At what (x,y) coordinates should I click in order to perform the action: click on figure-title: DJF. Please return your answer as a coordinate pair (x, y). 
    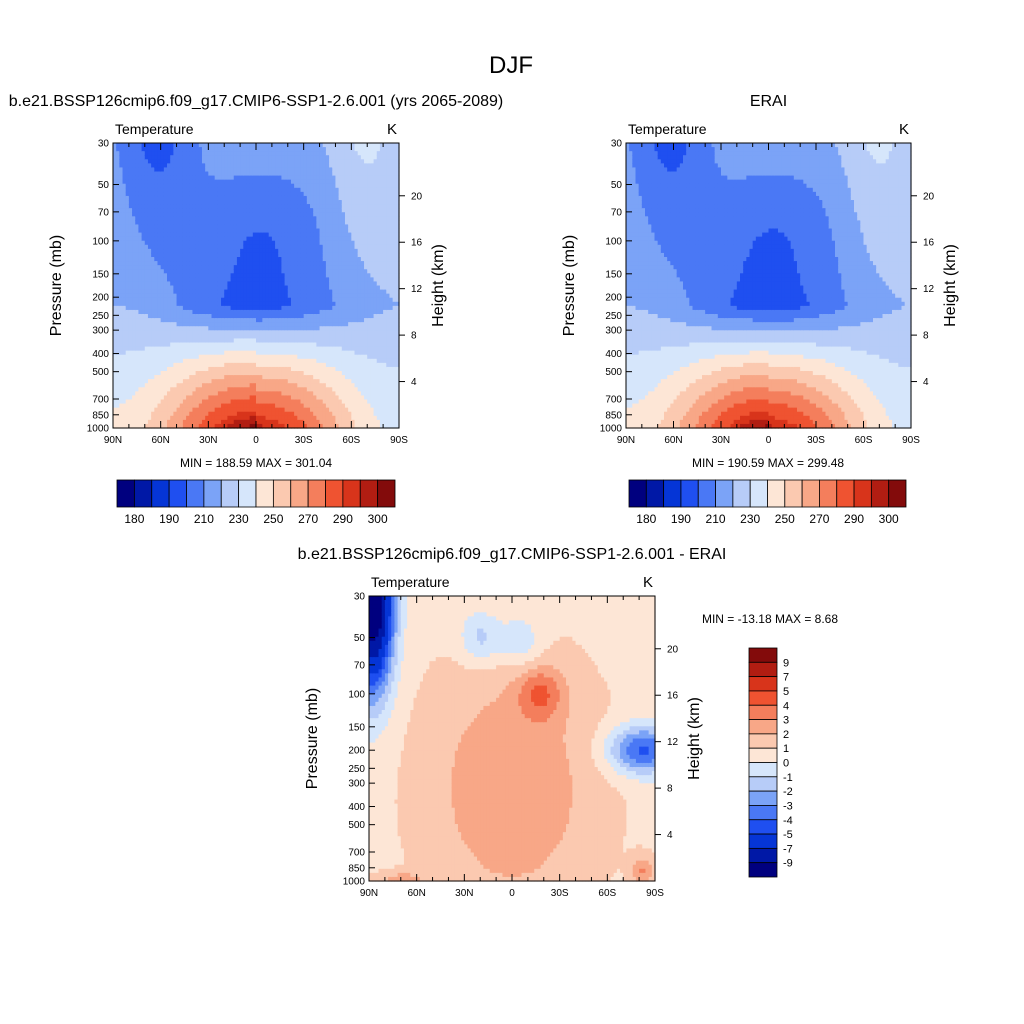
    Looking at the image, I should click on (511, 65).